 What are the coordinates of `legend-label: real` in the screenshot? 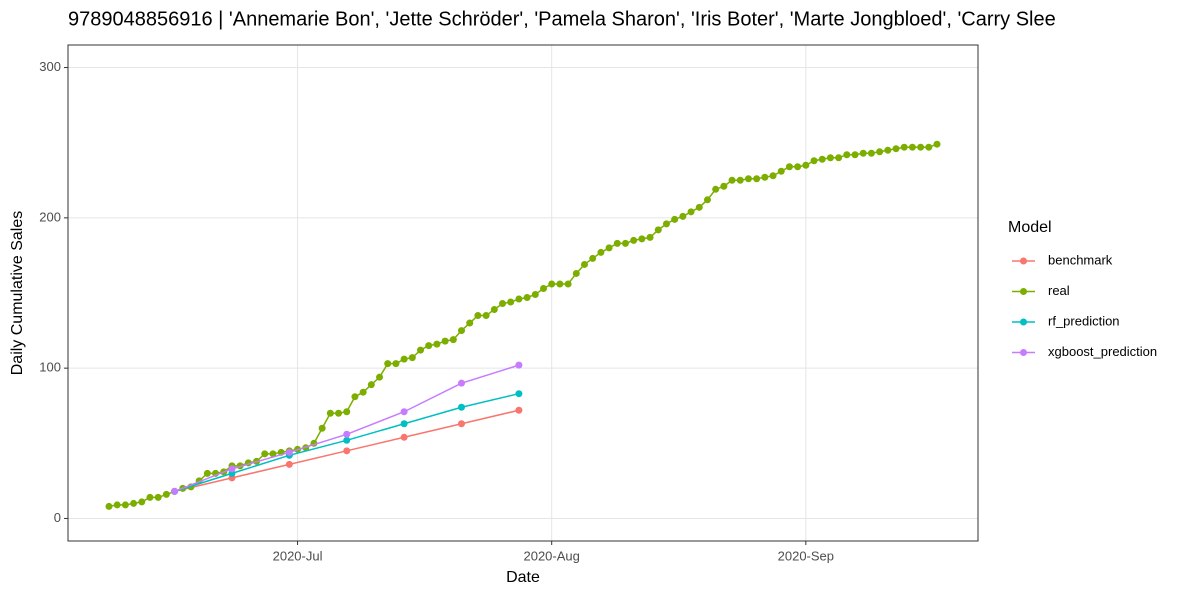 It's located at (1059, 290).